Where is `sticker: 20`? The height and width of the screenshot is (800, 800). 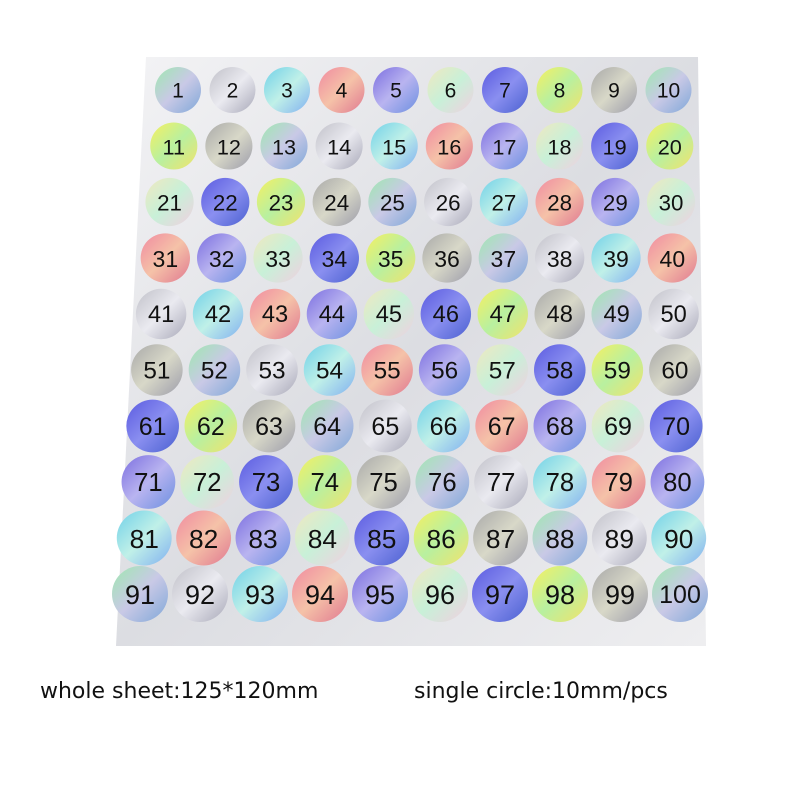 sticker: 20 is located at coordinates (670, 146).